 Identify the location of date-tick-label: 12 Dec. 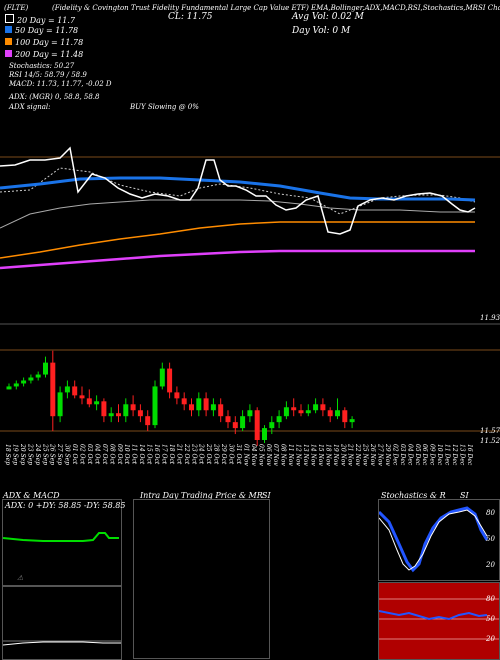
(454, 455).